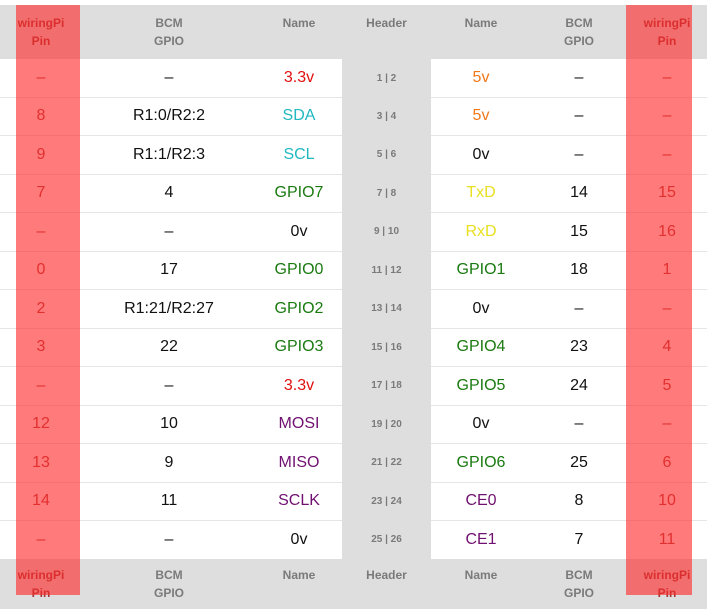 The image size is (713, 609). I want to click on bcm-left-cell: 22, so click(169, 347).